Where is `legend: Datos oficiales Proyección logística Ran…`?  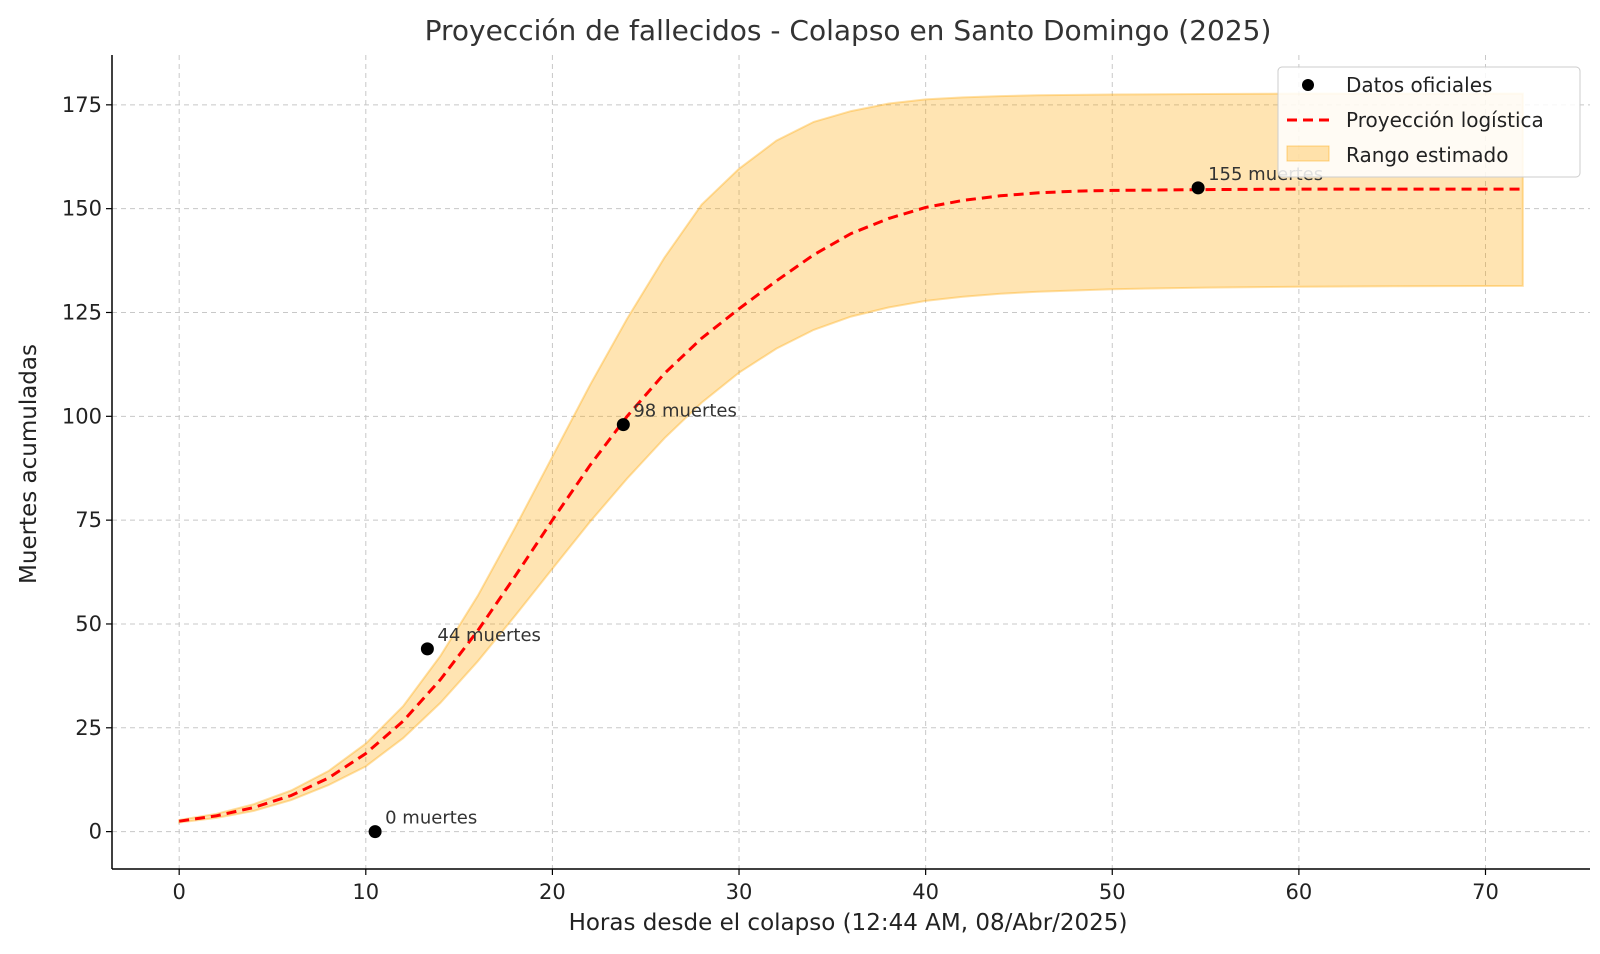
legend: Datos oficiales Proyección logística Ran… is located at coordinates (1429, 122).